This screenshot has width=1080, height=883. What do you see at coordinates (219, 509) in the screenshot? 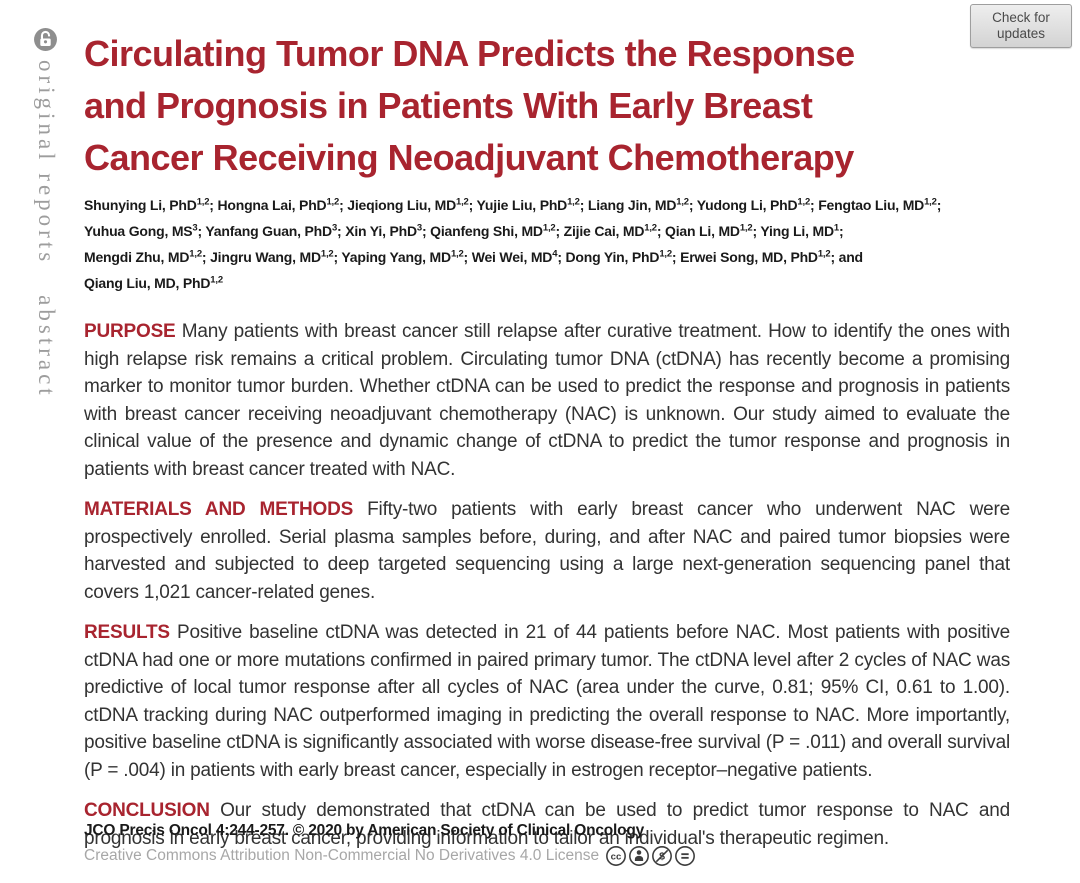
I see `section-label-methods: MATERIALS AND METHODS` at bounding box center [219, 509].